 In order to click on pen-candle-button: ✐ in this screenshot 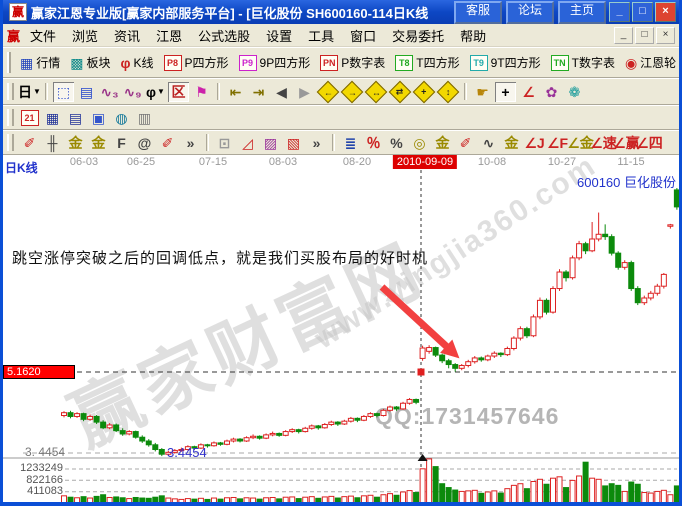, I will do `click(465, 143)`.